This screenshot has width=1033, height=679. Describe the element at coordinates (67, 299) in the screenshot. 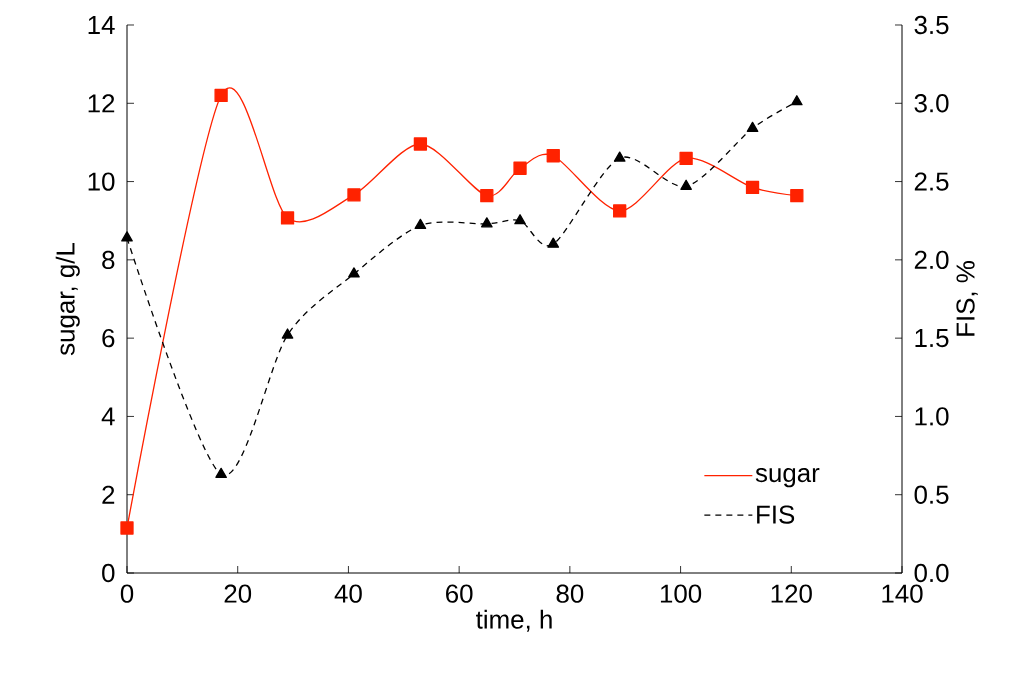

I see `y-axis-title: sugar, g/L` at that location.